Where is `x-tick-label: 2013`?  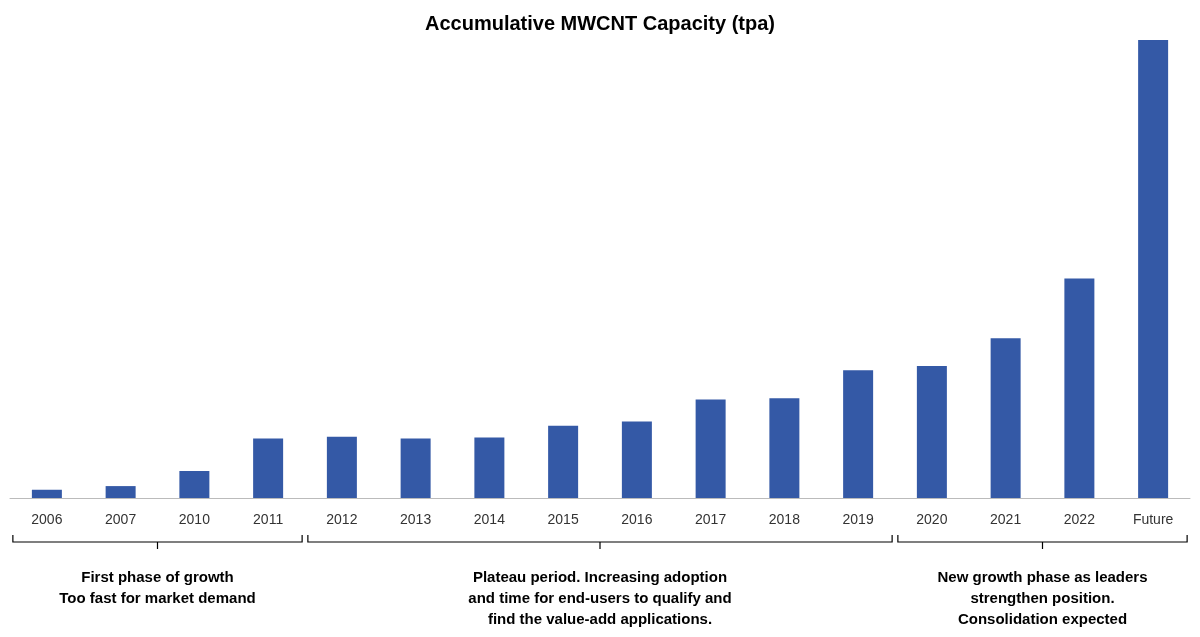 x-tick-label: 2013 is located at coordinates (416, 519).